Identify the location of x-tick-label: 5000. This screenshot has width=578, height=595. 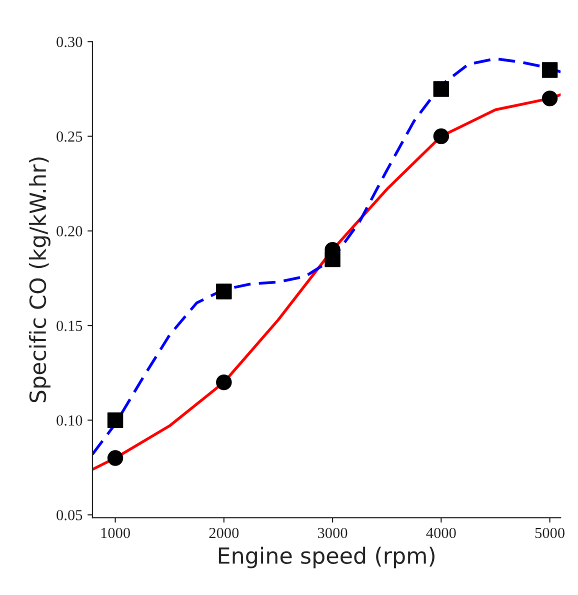
(549, 533).